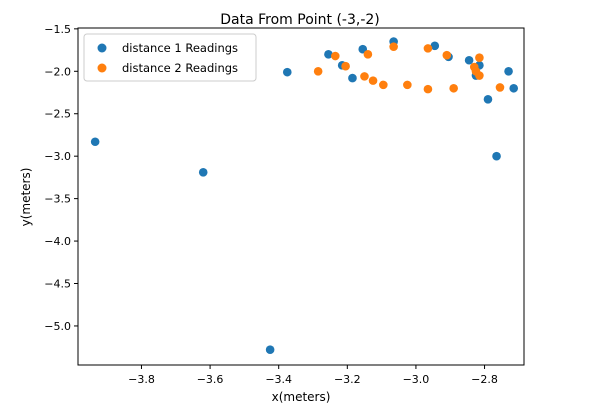 This screenshot has height=410, width=593. I want to click on x-tick-label: −2.8, so click(484, 379).